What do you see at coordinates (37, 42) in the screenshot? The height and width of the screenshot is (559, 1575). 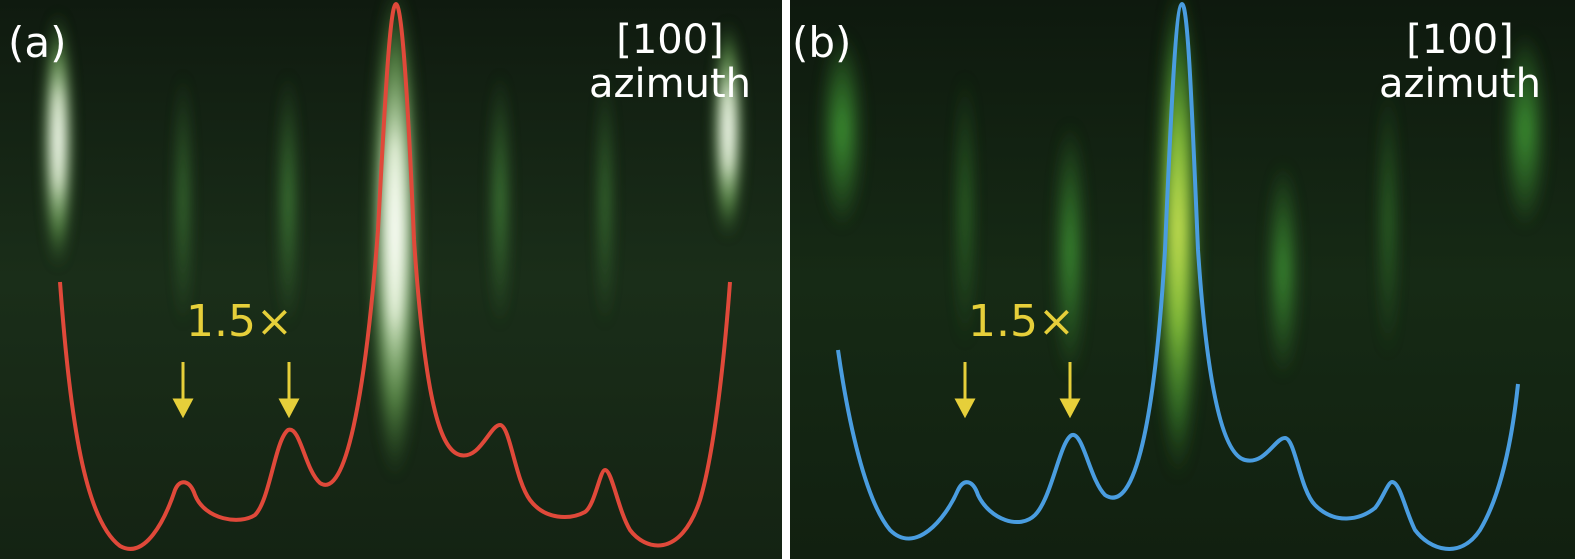 I see `panel-label: (a)` at bounding box center [37, 42].